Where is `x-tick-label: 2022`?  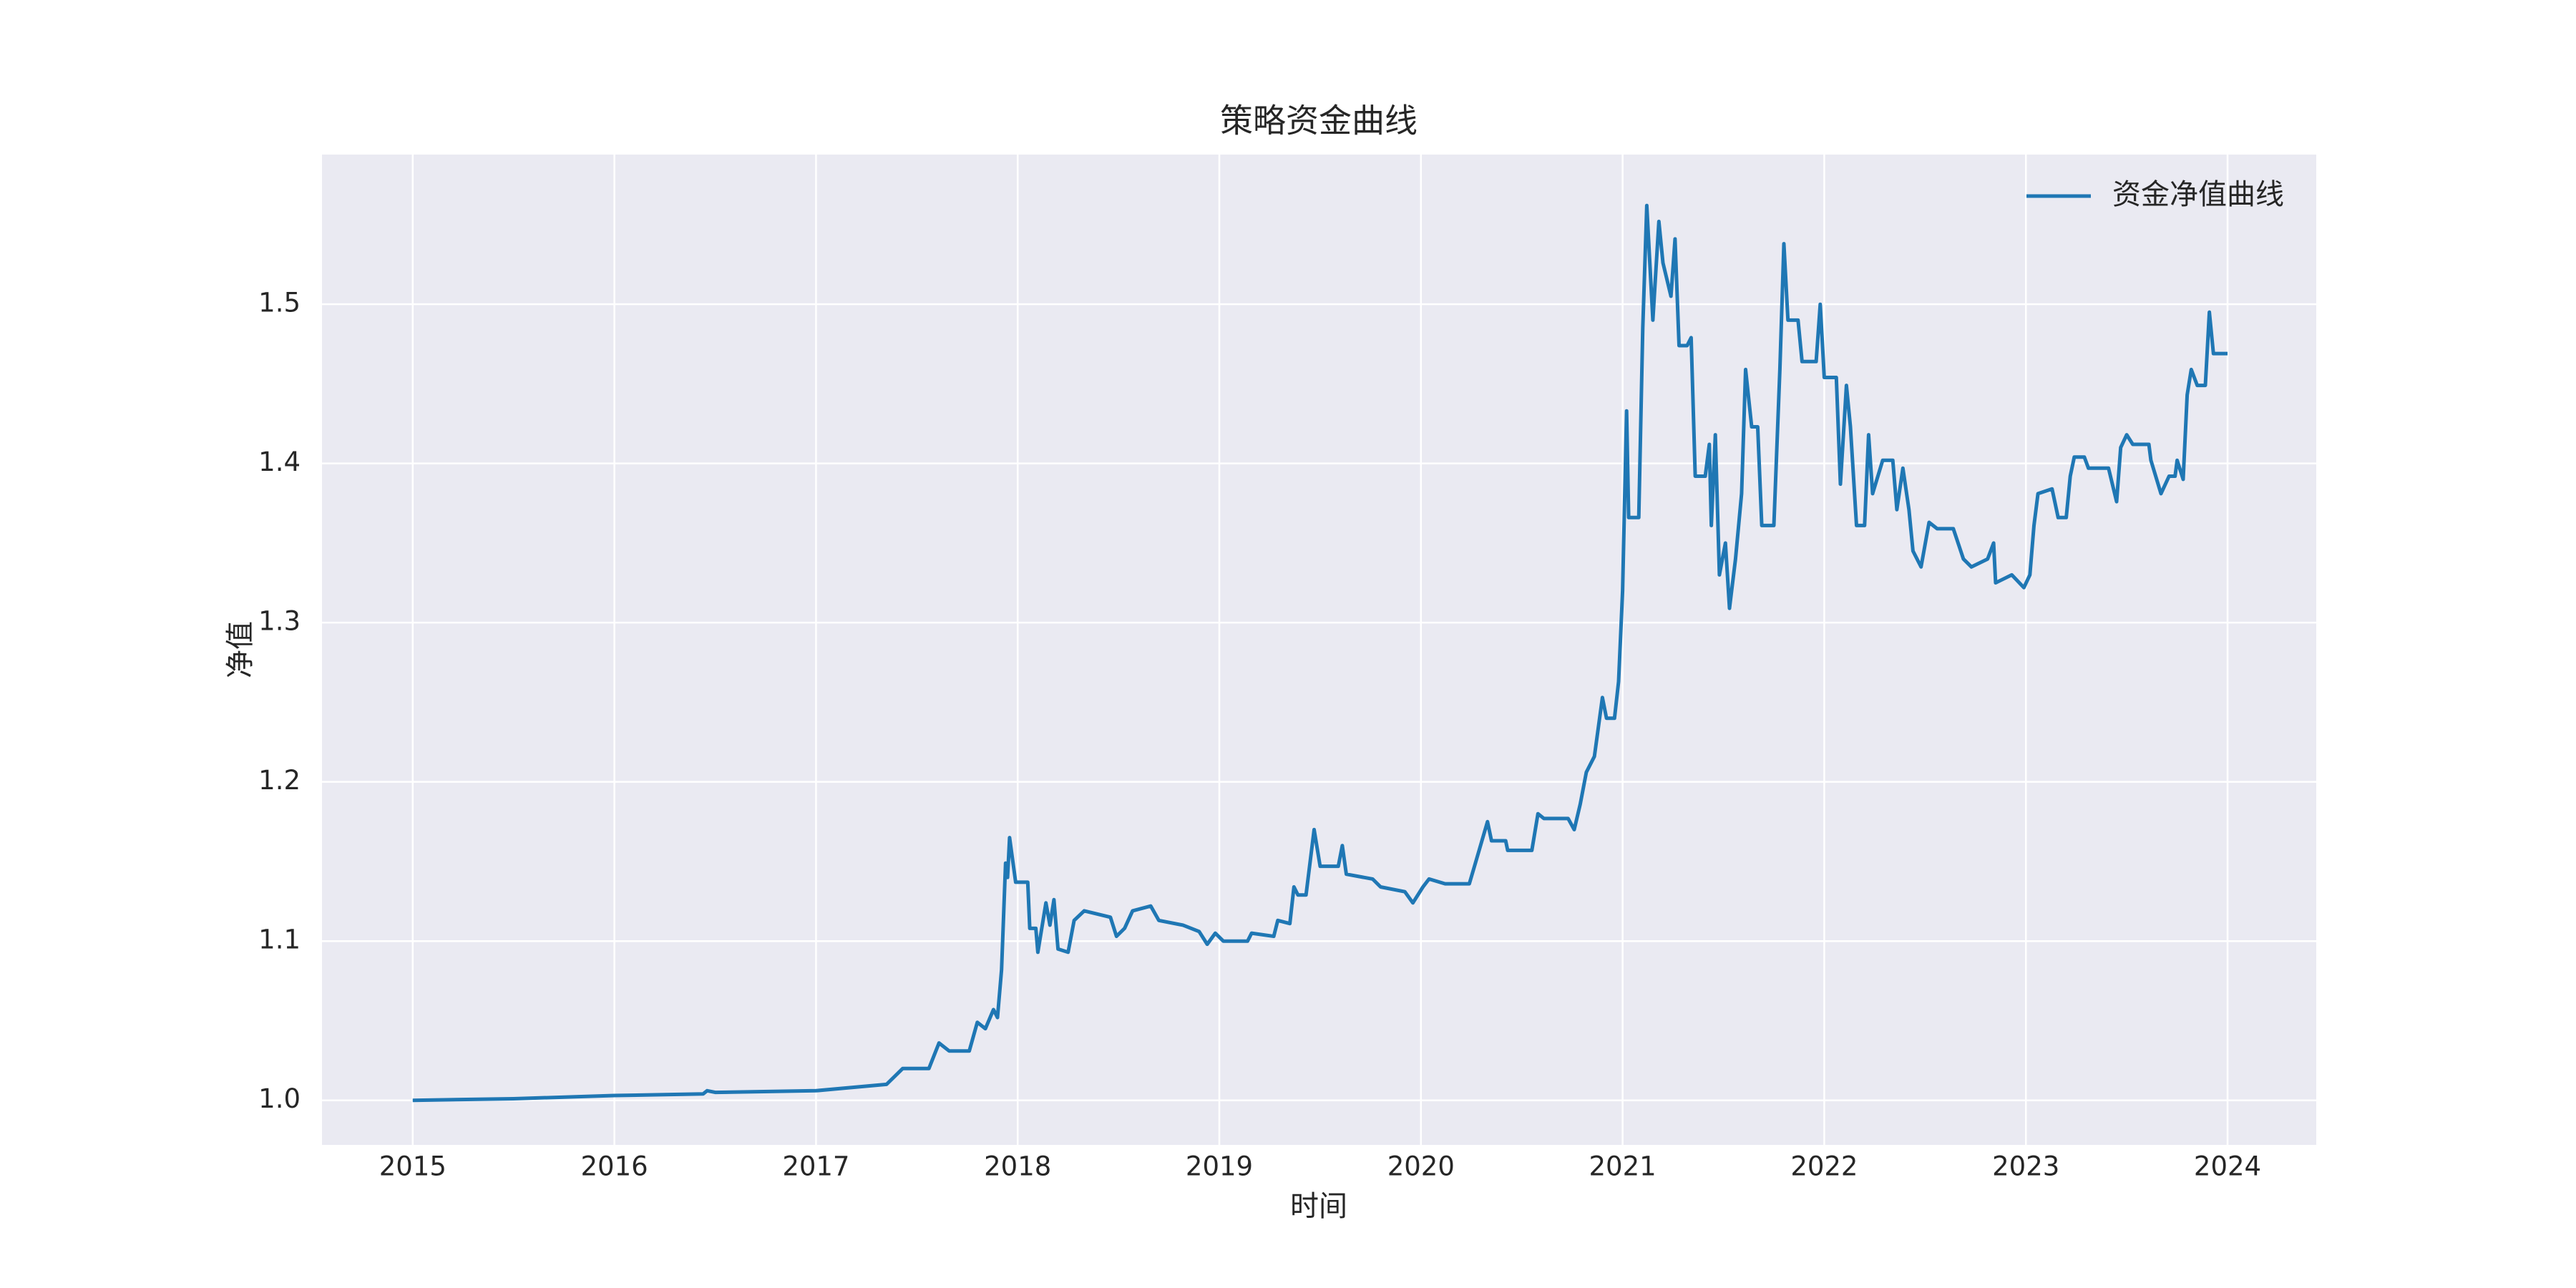
x-tick-label: 2022 is located at coordinates (1824, 1166).